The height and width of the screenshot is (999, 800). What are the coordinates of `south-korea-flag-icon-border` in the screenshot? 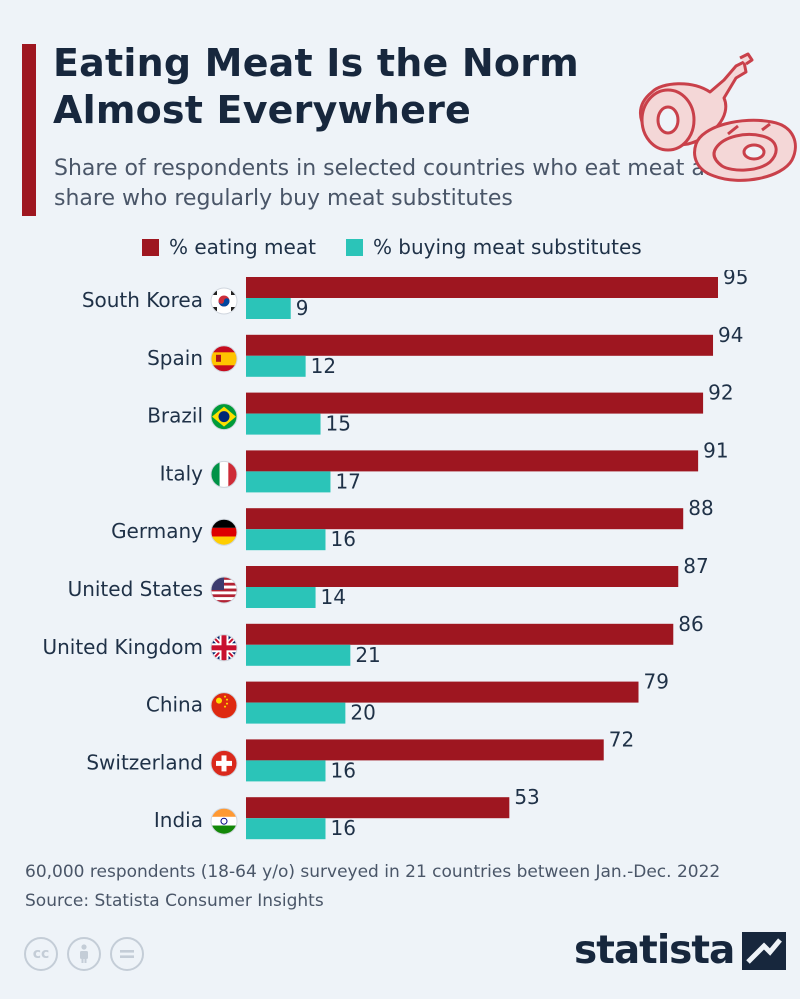 It's located at (224, 301).